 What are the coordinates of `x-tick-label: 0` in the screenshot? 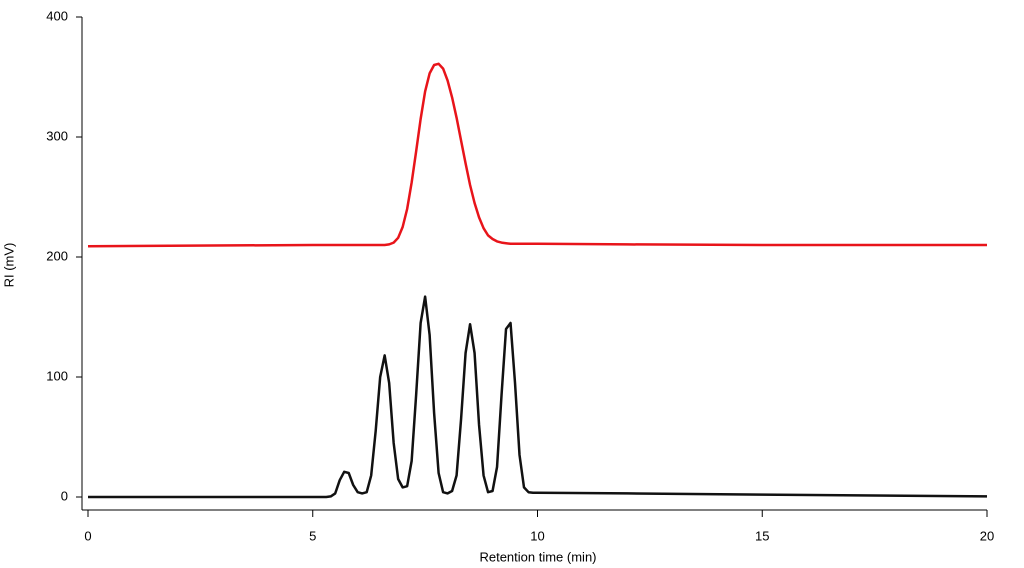 It's located at (87, 535).